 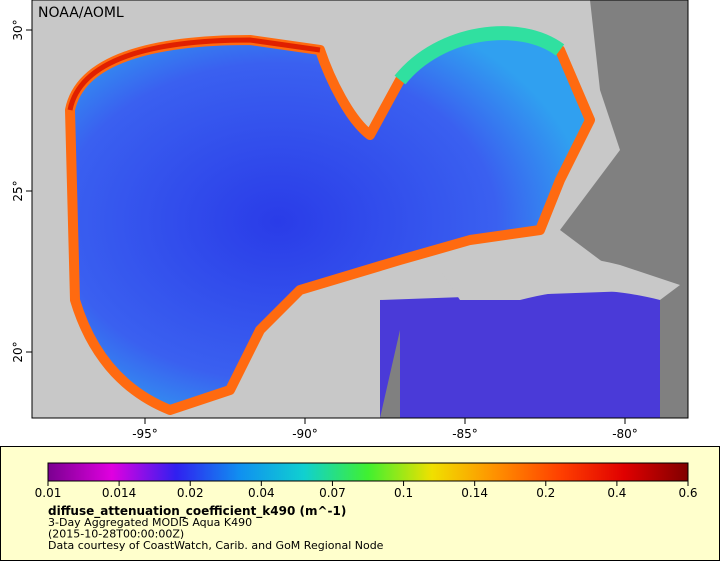 I want to click on credit: NOAA/AOML, so click(x=81, y=13).